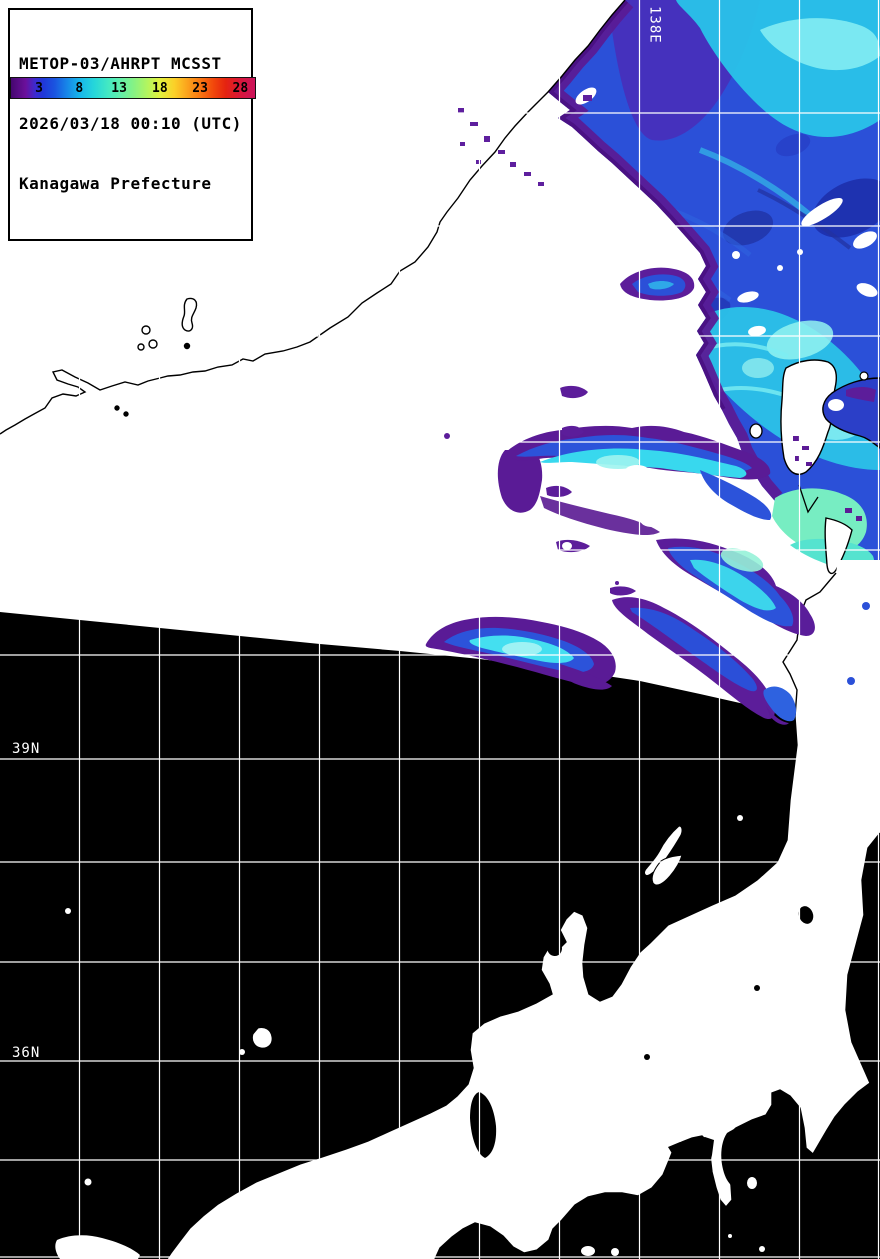  Describe the element at coordinates (240, 88) in the screenshot. I see `colorbar-tick-28: 28` at that location.